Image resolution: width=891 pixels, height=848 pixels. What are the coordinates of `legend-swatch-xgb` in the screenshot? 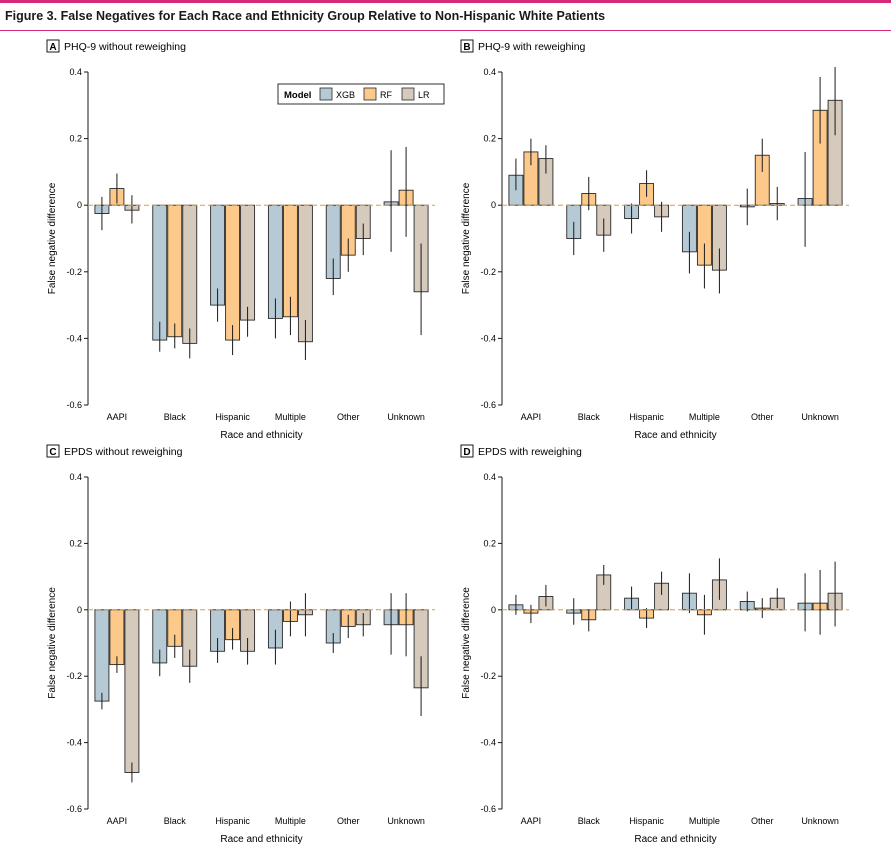 It's located at (326, 94).